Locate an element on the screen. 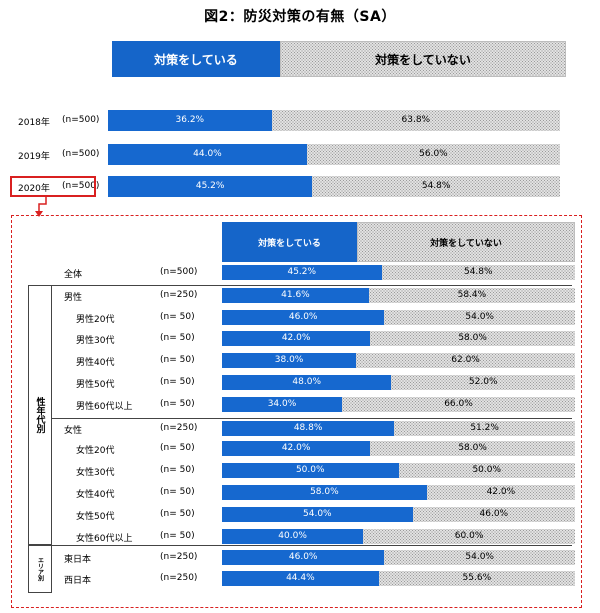 This screenshot has width=600, height=613. legend-yes: 対策をしている is located at coordinates (196, 59).